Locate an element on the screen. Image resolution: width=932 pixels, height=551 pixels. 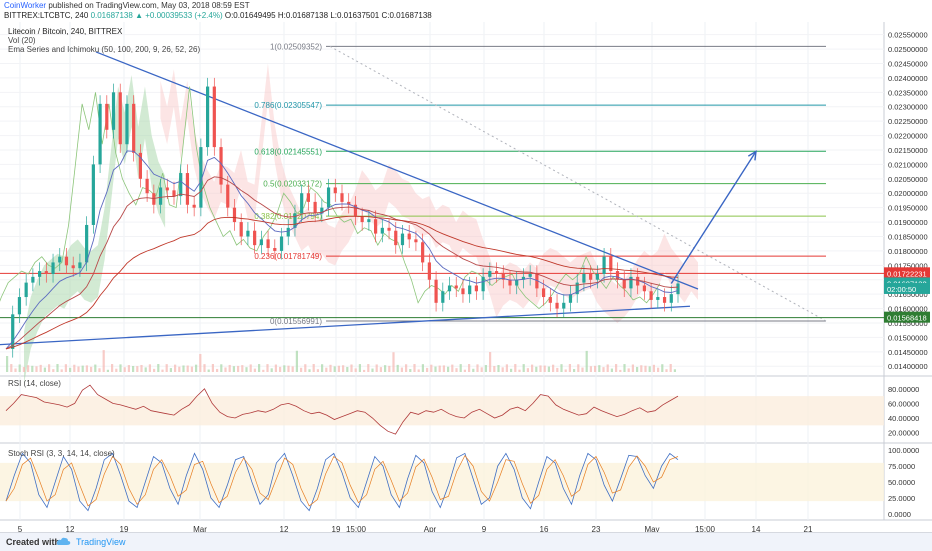
stoch-tick-label: 0.0000 is located at coordinates (899, 514).